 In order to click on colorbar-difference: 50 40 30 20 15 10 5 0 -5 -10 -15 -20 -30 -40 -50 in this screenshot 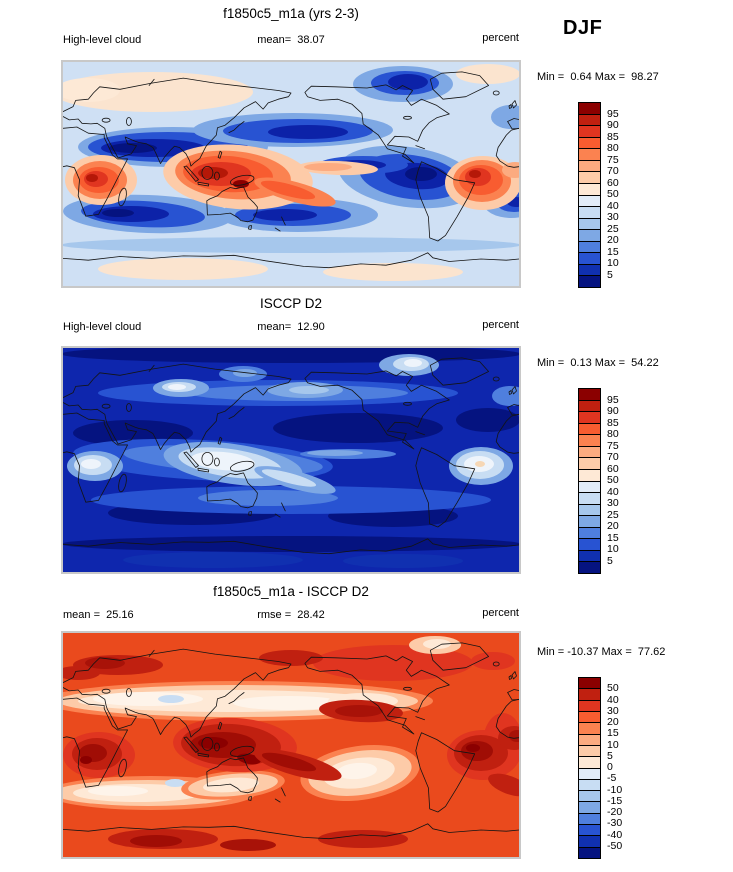, I will do `click(600, 768)`.